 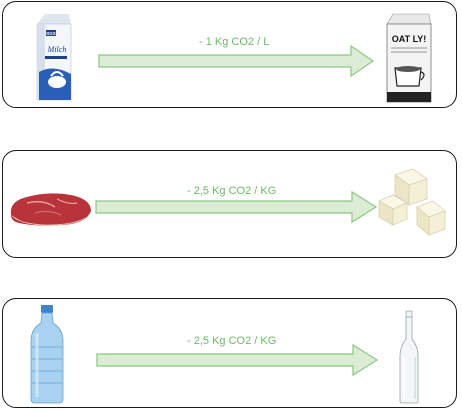 I want to click on plastic-bottle-icon, so click(x=47, y=354).